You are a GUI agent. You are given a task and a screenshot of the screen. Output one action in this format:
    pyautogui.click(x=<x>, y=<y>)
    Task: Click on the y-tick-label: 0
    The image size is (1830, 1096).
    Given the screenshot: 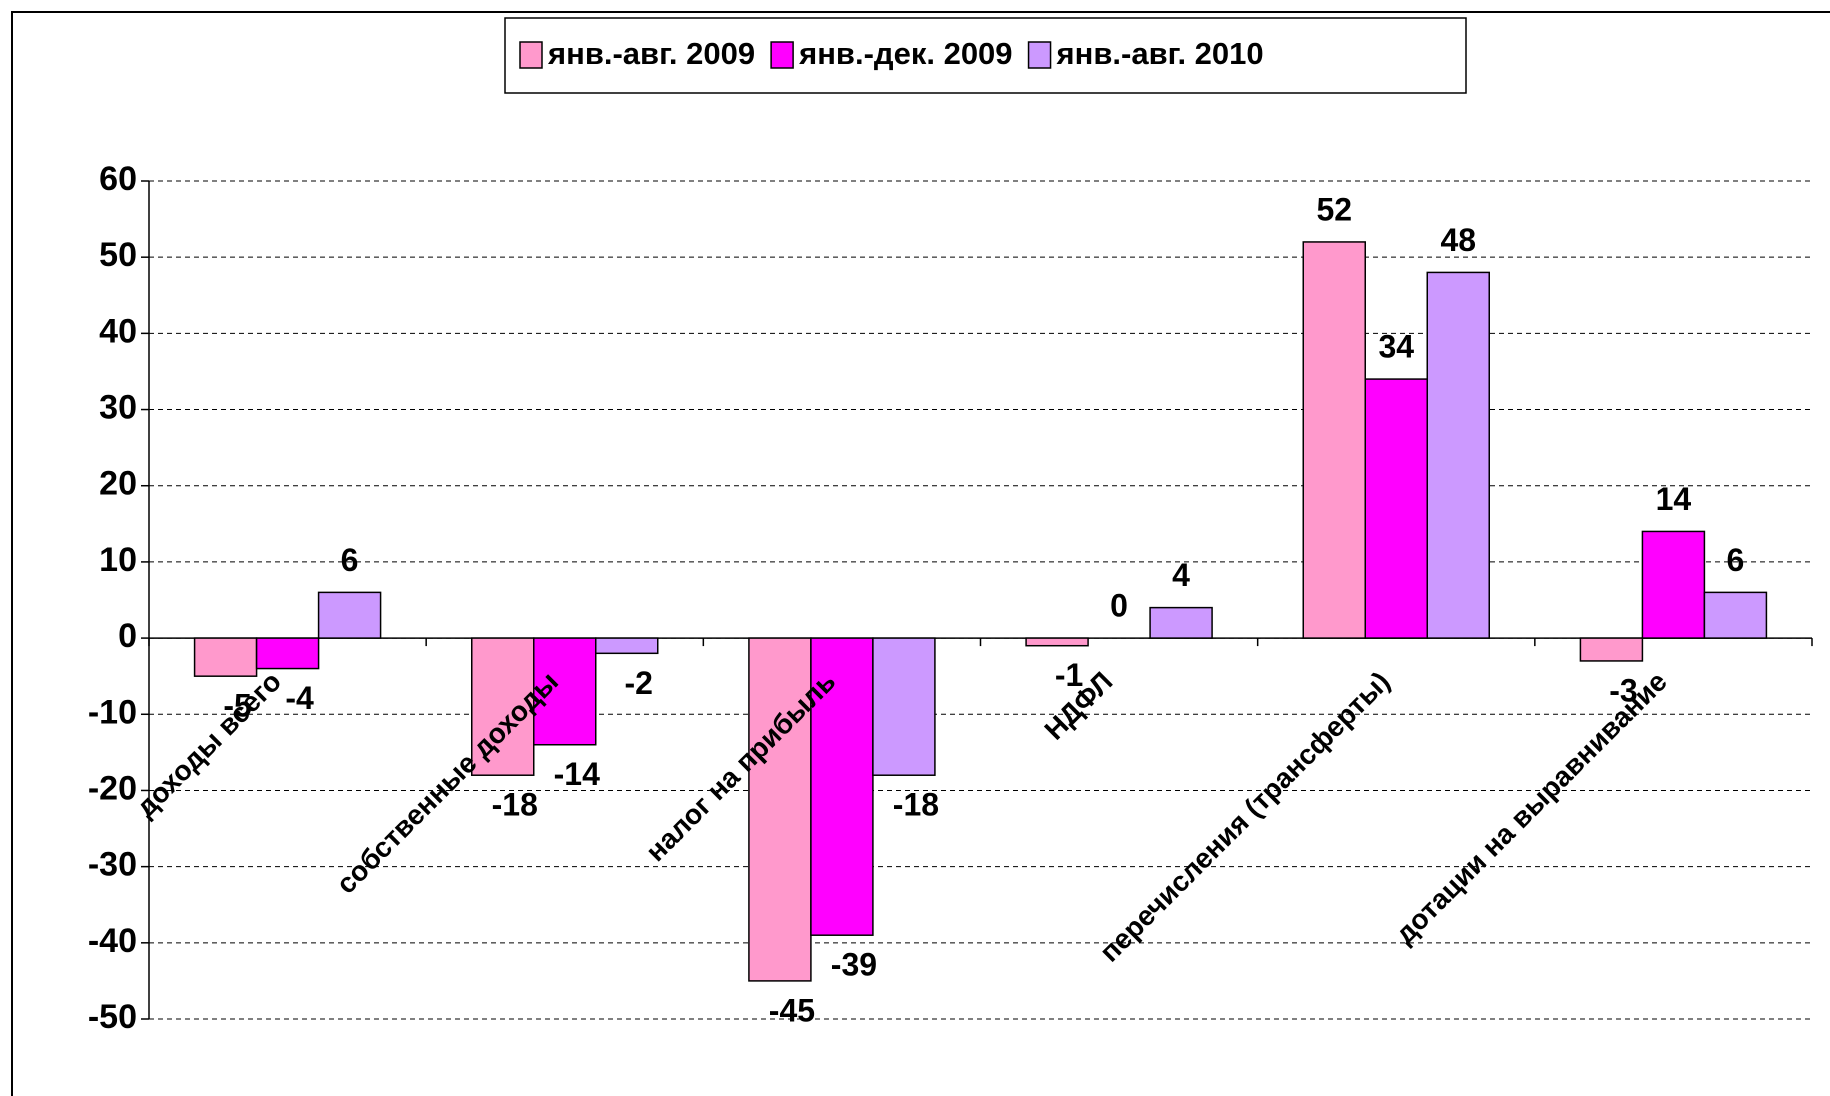 What is the action you would take?
    pyautogui.click(x=127, y=636)
    